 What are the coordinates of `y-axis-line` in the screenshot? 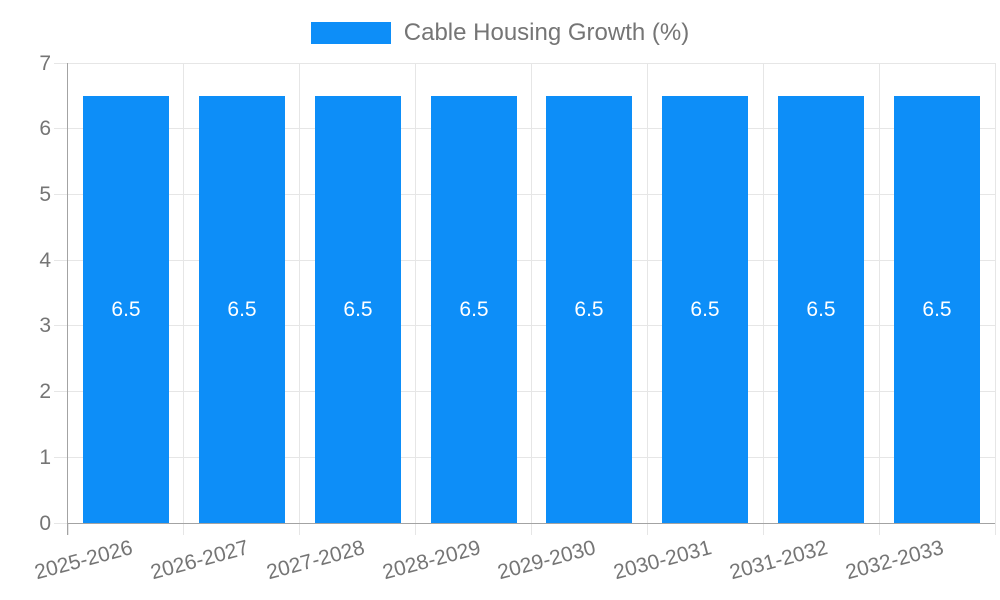 It's located at (67, 299).